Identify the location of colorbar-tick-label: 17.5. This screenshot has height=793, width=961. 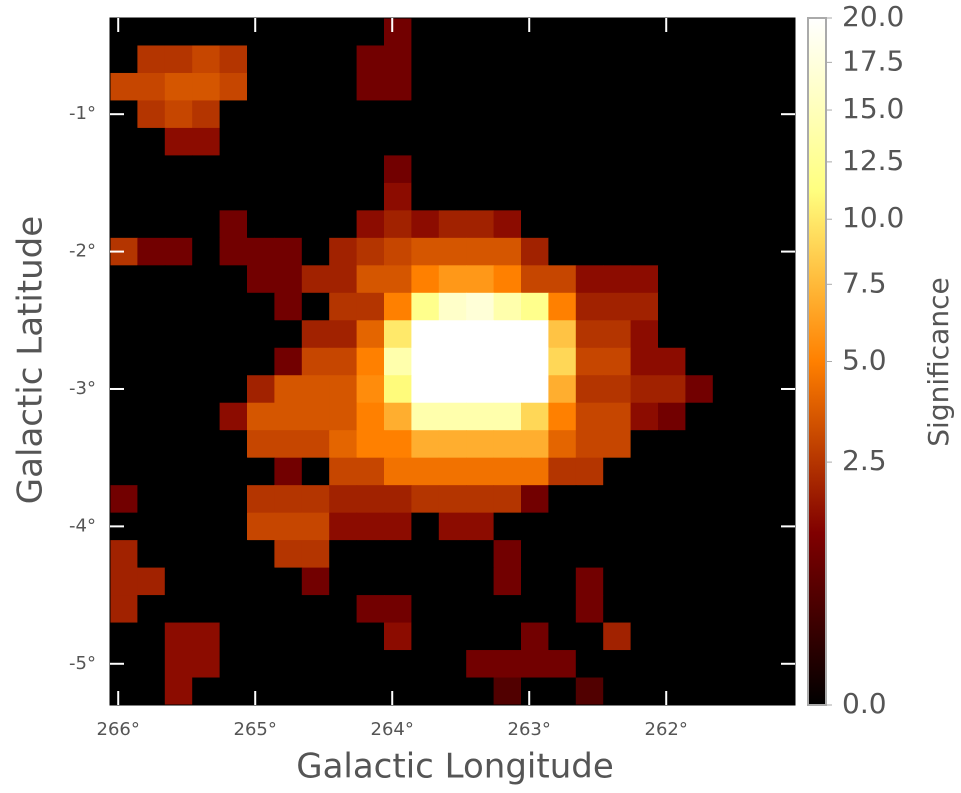
(873, 60).